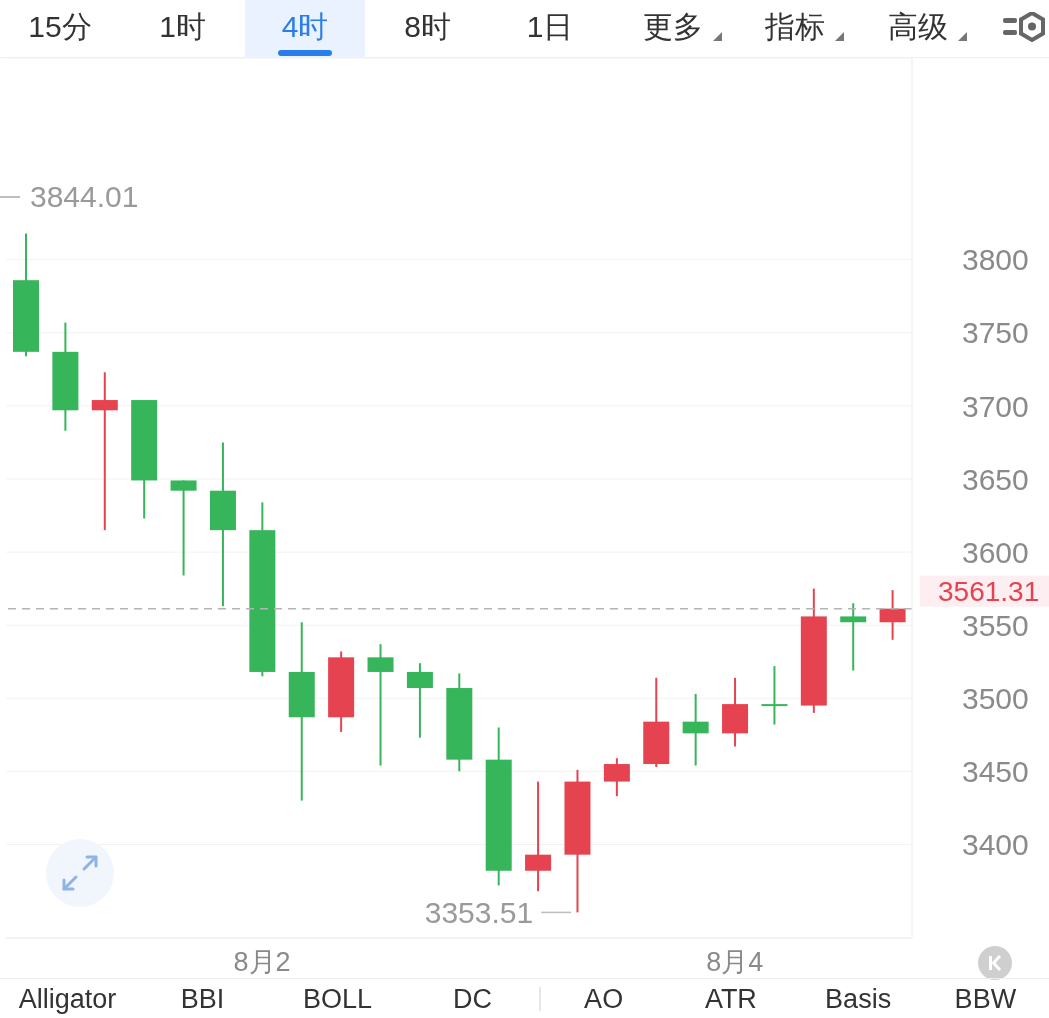 This screenshot has width=1049, height=1018. I want to click on x-tick-label: 8月4, so click(735, 962).